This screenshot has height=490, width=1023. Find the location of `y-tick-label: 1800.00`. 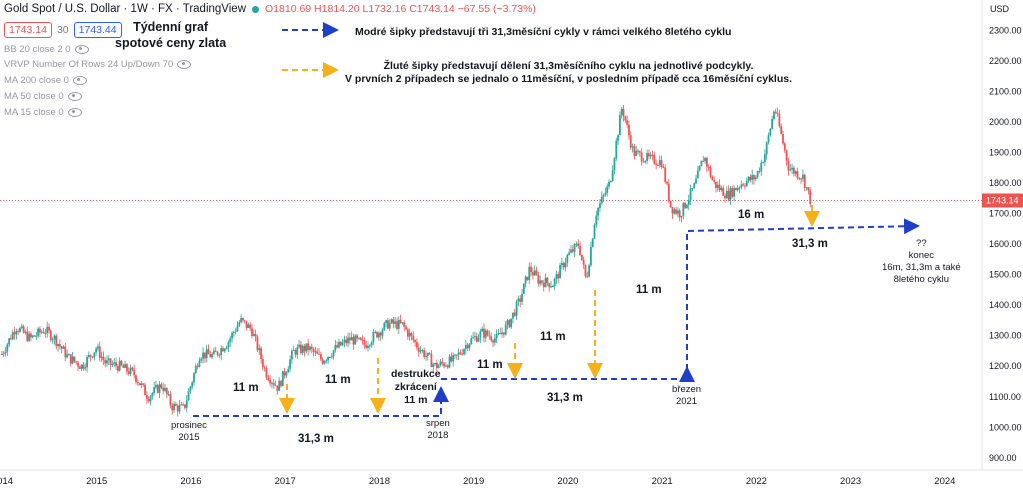

y-tick-label: 1800.00 is located at coordinates (1005, 183).